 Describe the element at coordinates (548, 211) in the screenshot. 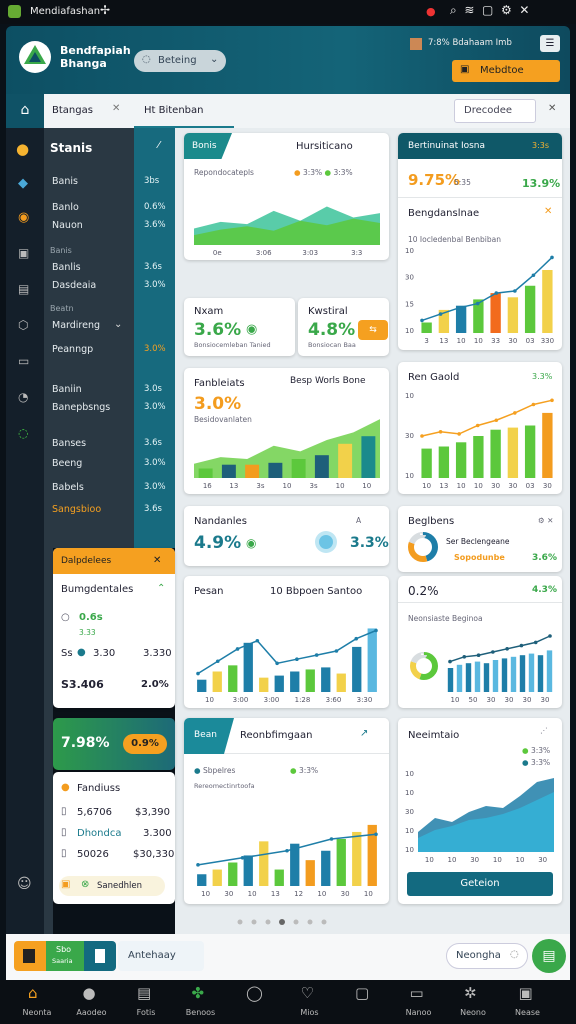

I see `close-icon: ✕` at that location.